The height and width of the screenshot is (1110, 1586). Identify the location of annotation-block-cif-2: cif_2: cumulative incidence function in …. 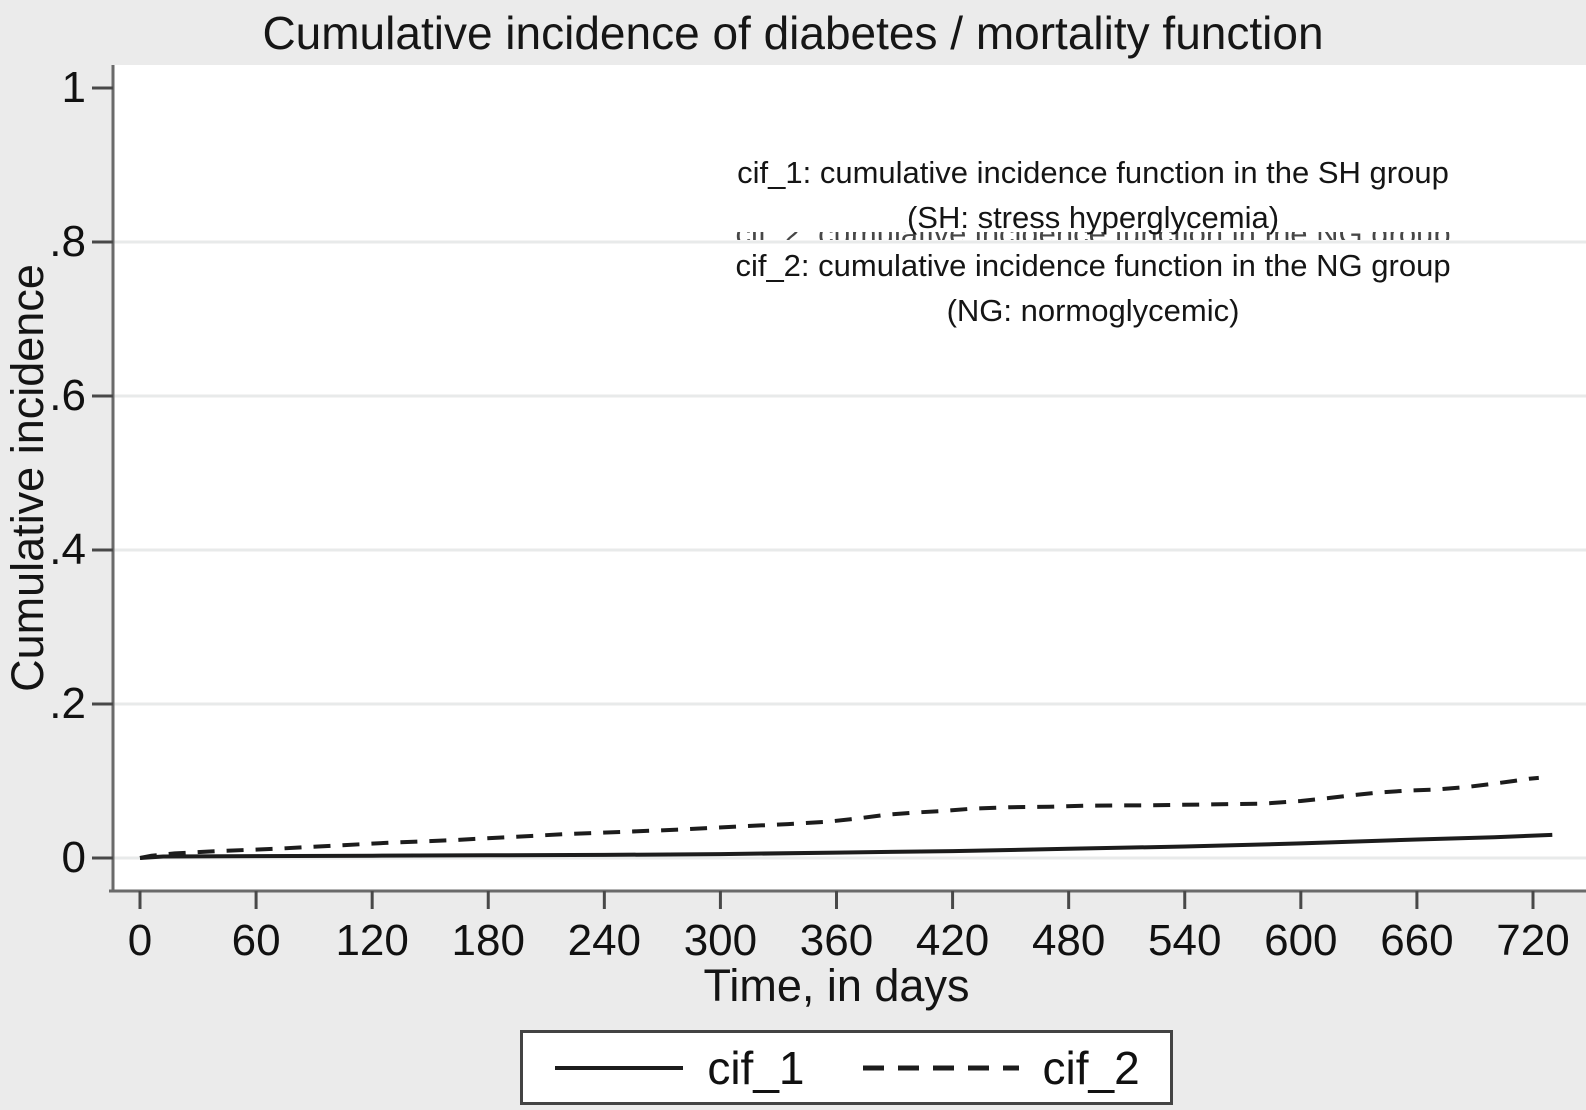
(1093, 288).